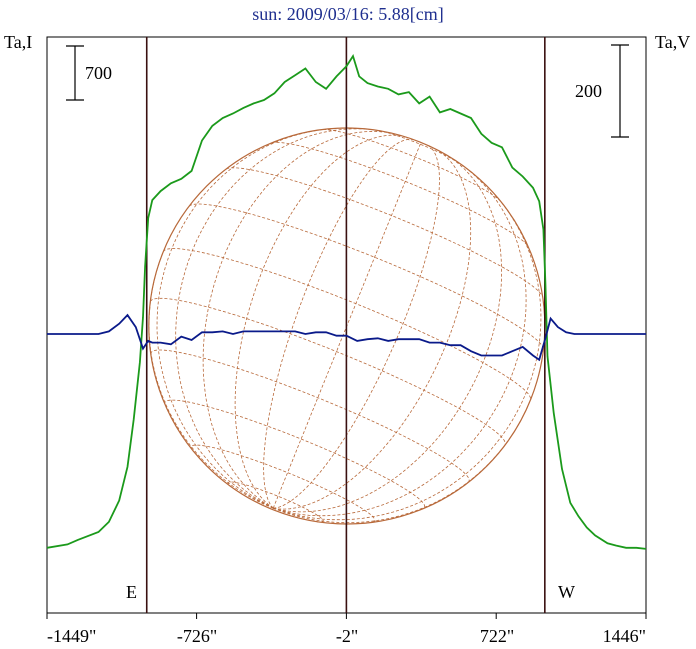 This screenshot has width=696, height=649. What do you see at coordinates (71, 636) in the screenshot?
I see `x-tick-label-1: -1449"` at bounding box center [71, 636].